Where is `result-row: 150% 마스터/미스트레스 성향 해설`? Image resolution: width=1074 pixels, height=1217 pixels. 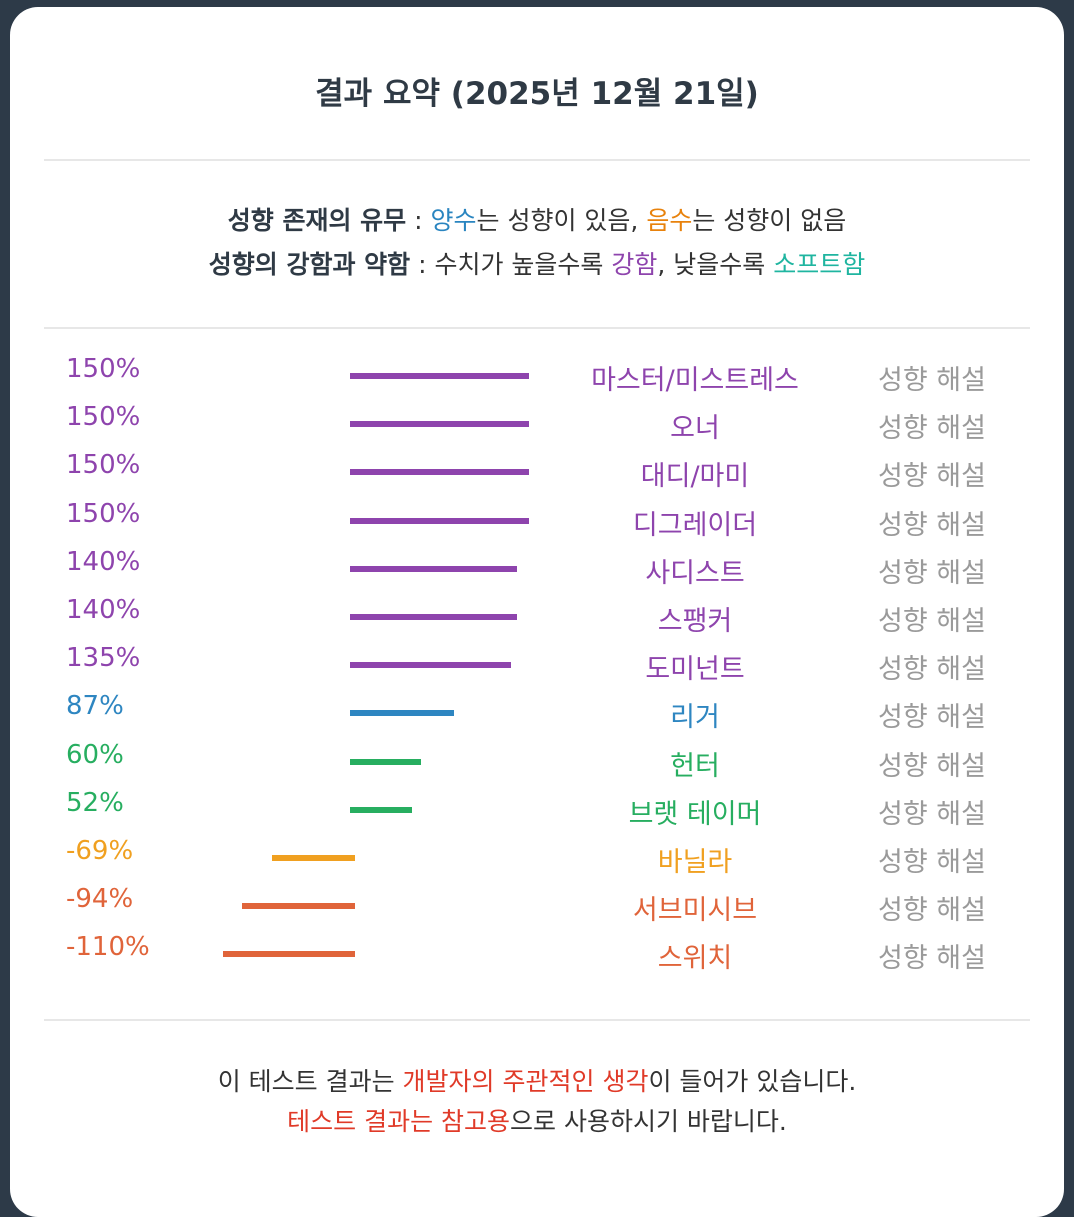
result-row: 150% 마스터/미스트레스 성향 해설 is located at coordinates (537, 373).